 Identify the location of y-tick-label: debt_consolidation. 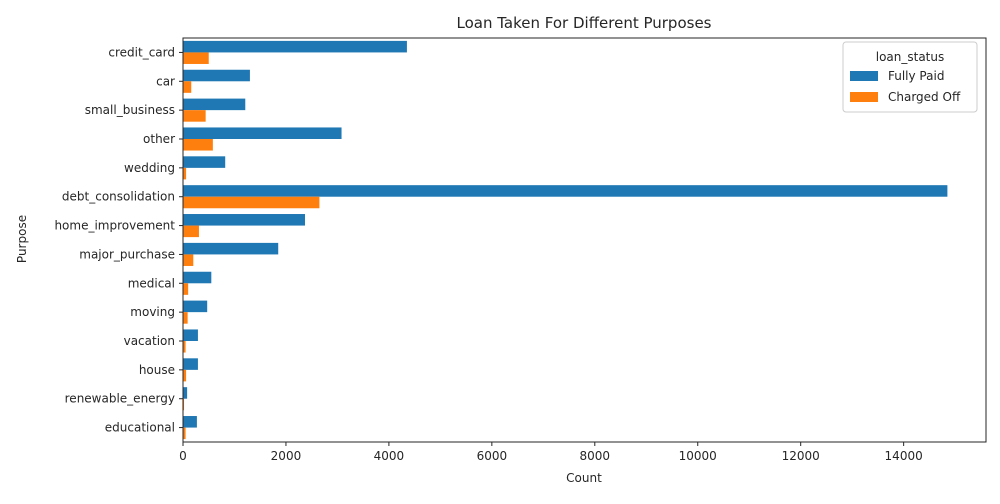
(118, 197).